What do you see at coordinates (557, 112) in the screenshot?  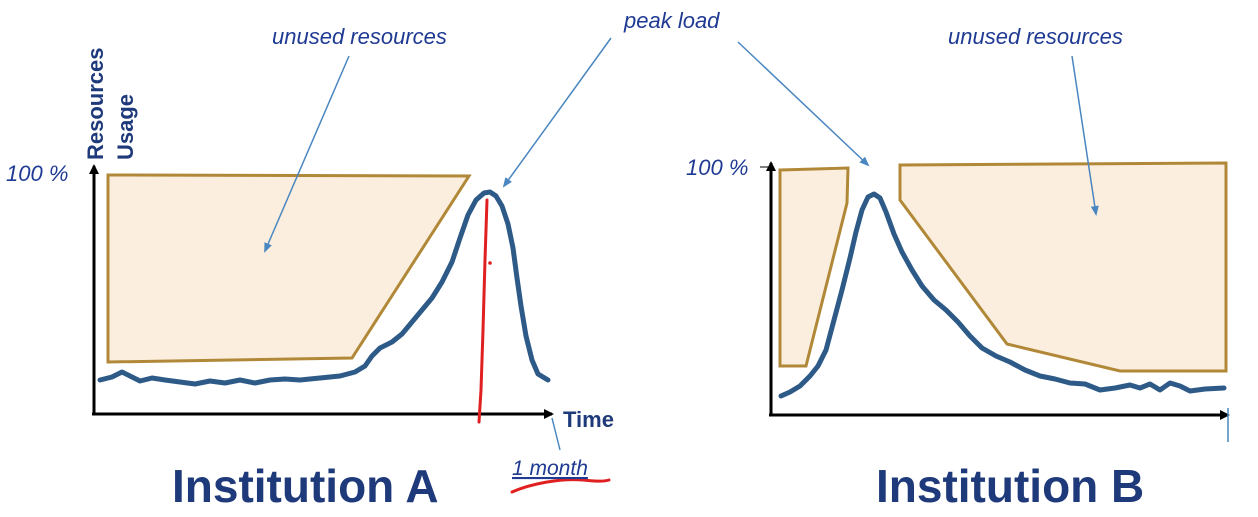 I see `arrow-peak-a` at bounding box center [557, 112].